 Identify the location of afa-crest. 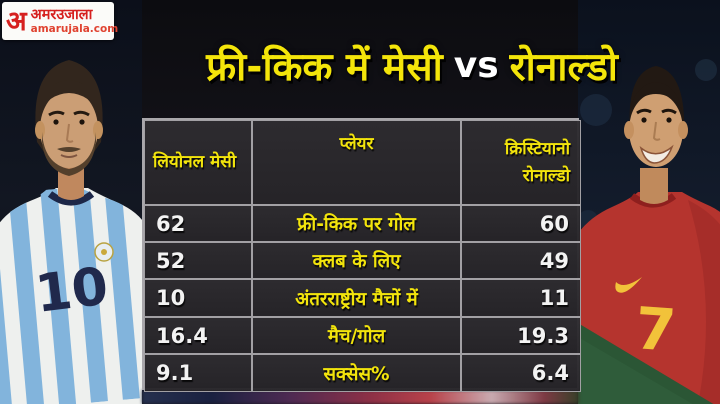
(104, 252).